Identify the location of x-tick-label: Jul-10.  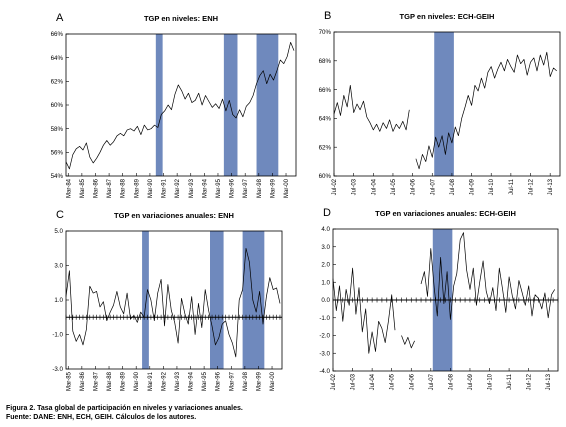
(492, 186).